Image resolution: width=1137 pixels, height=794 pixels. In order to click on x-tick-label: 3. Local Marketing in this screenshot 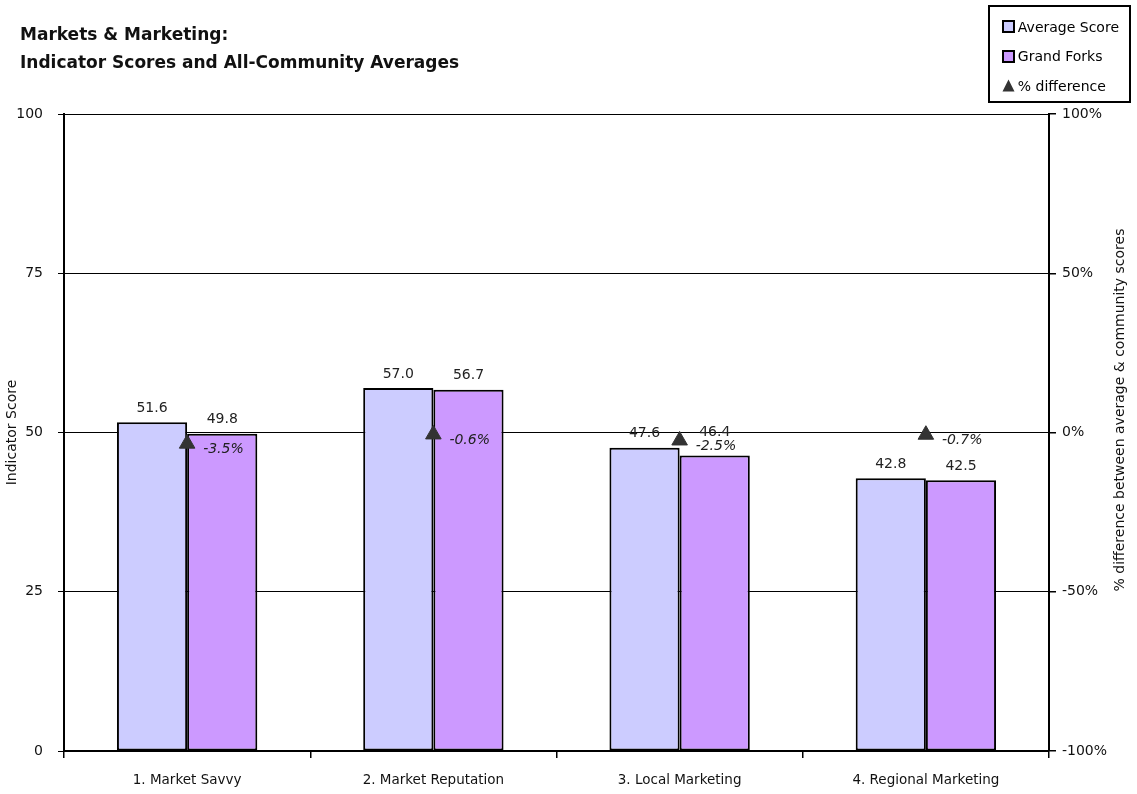, I will do `click(679, 778)`.